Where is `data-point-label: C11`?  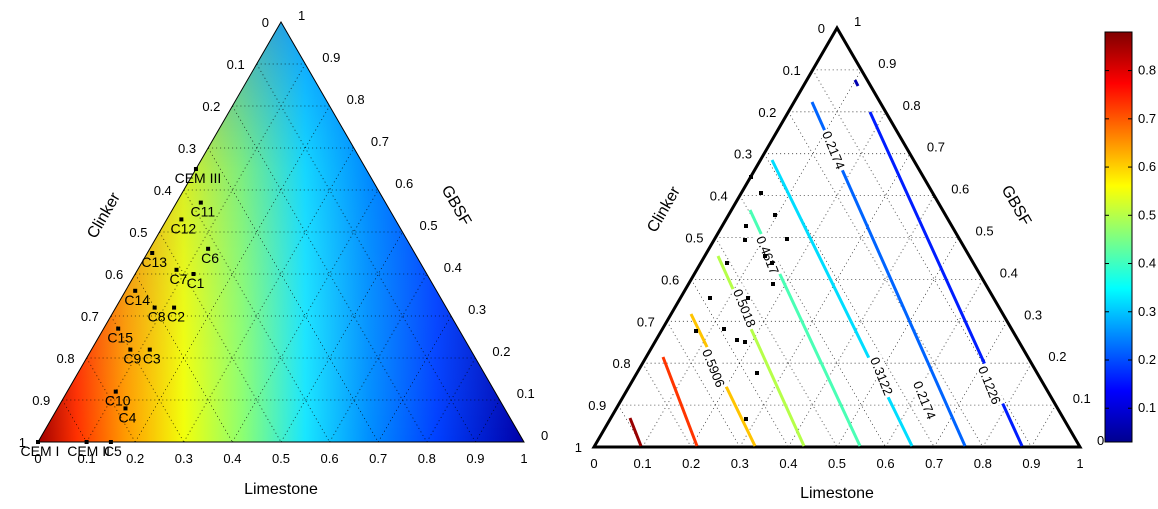
data-point-label: C11 is located at coordinates (202, 212).